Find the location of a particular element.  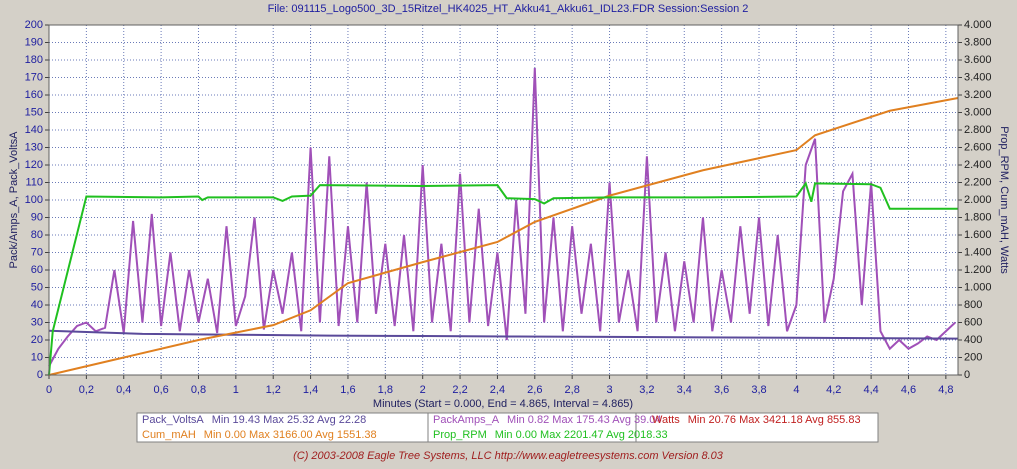

y-tick-label: 0 is located at coordinates (40, 375).